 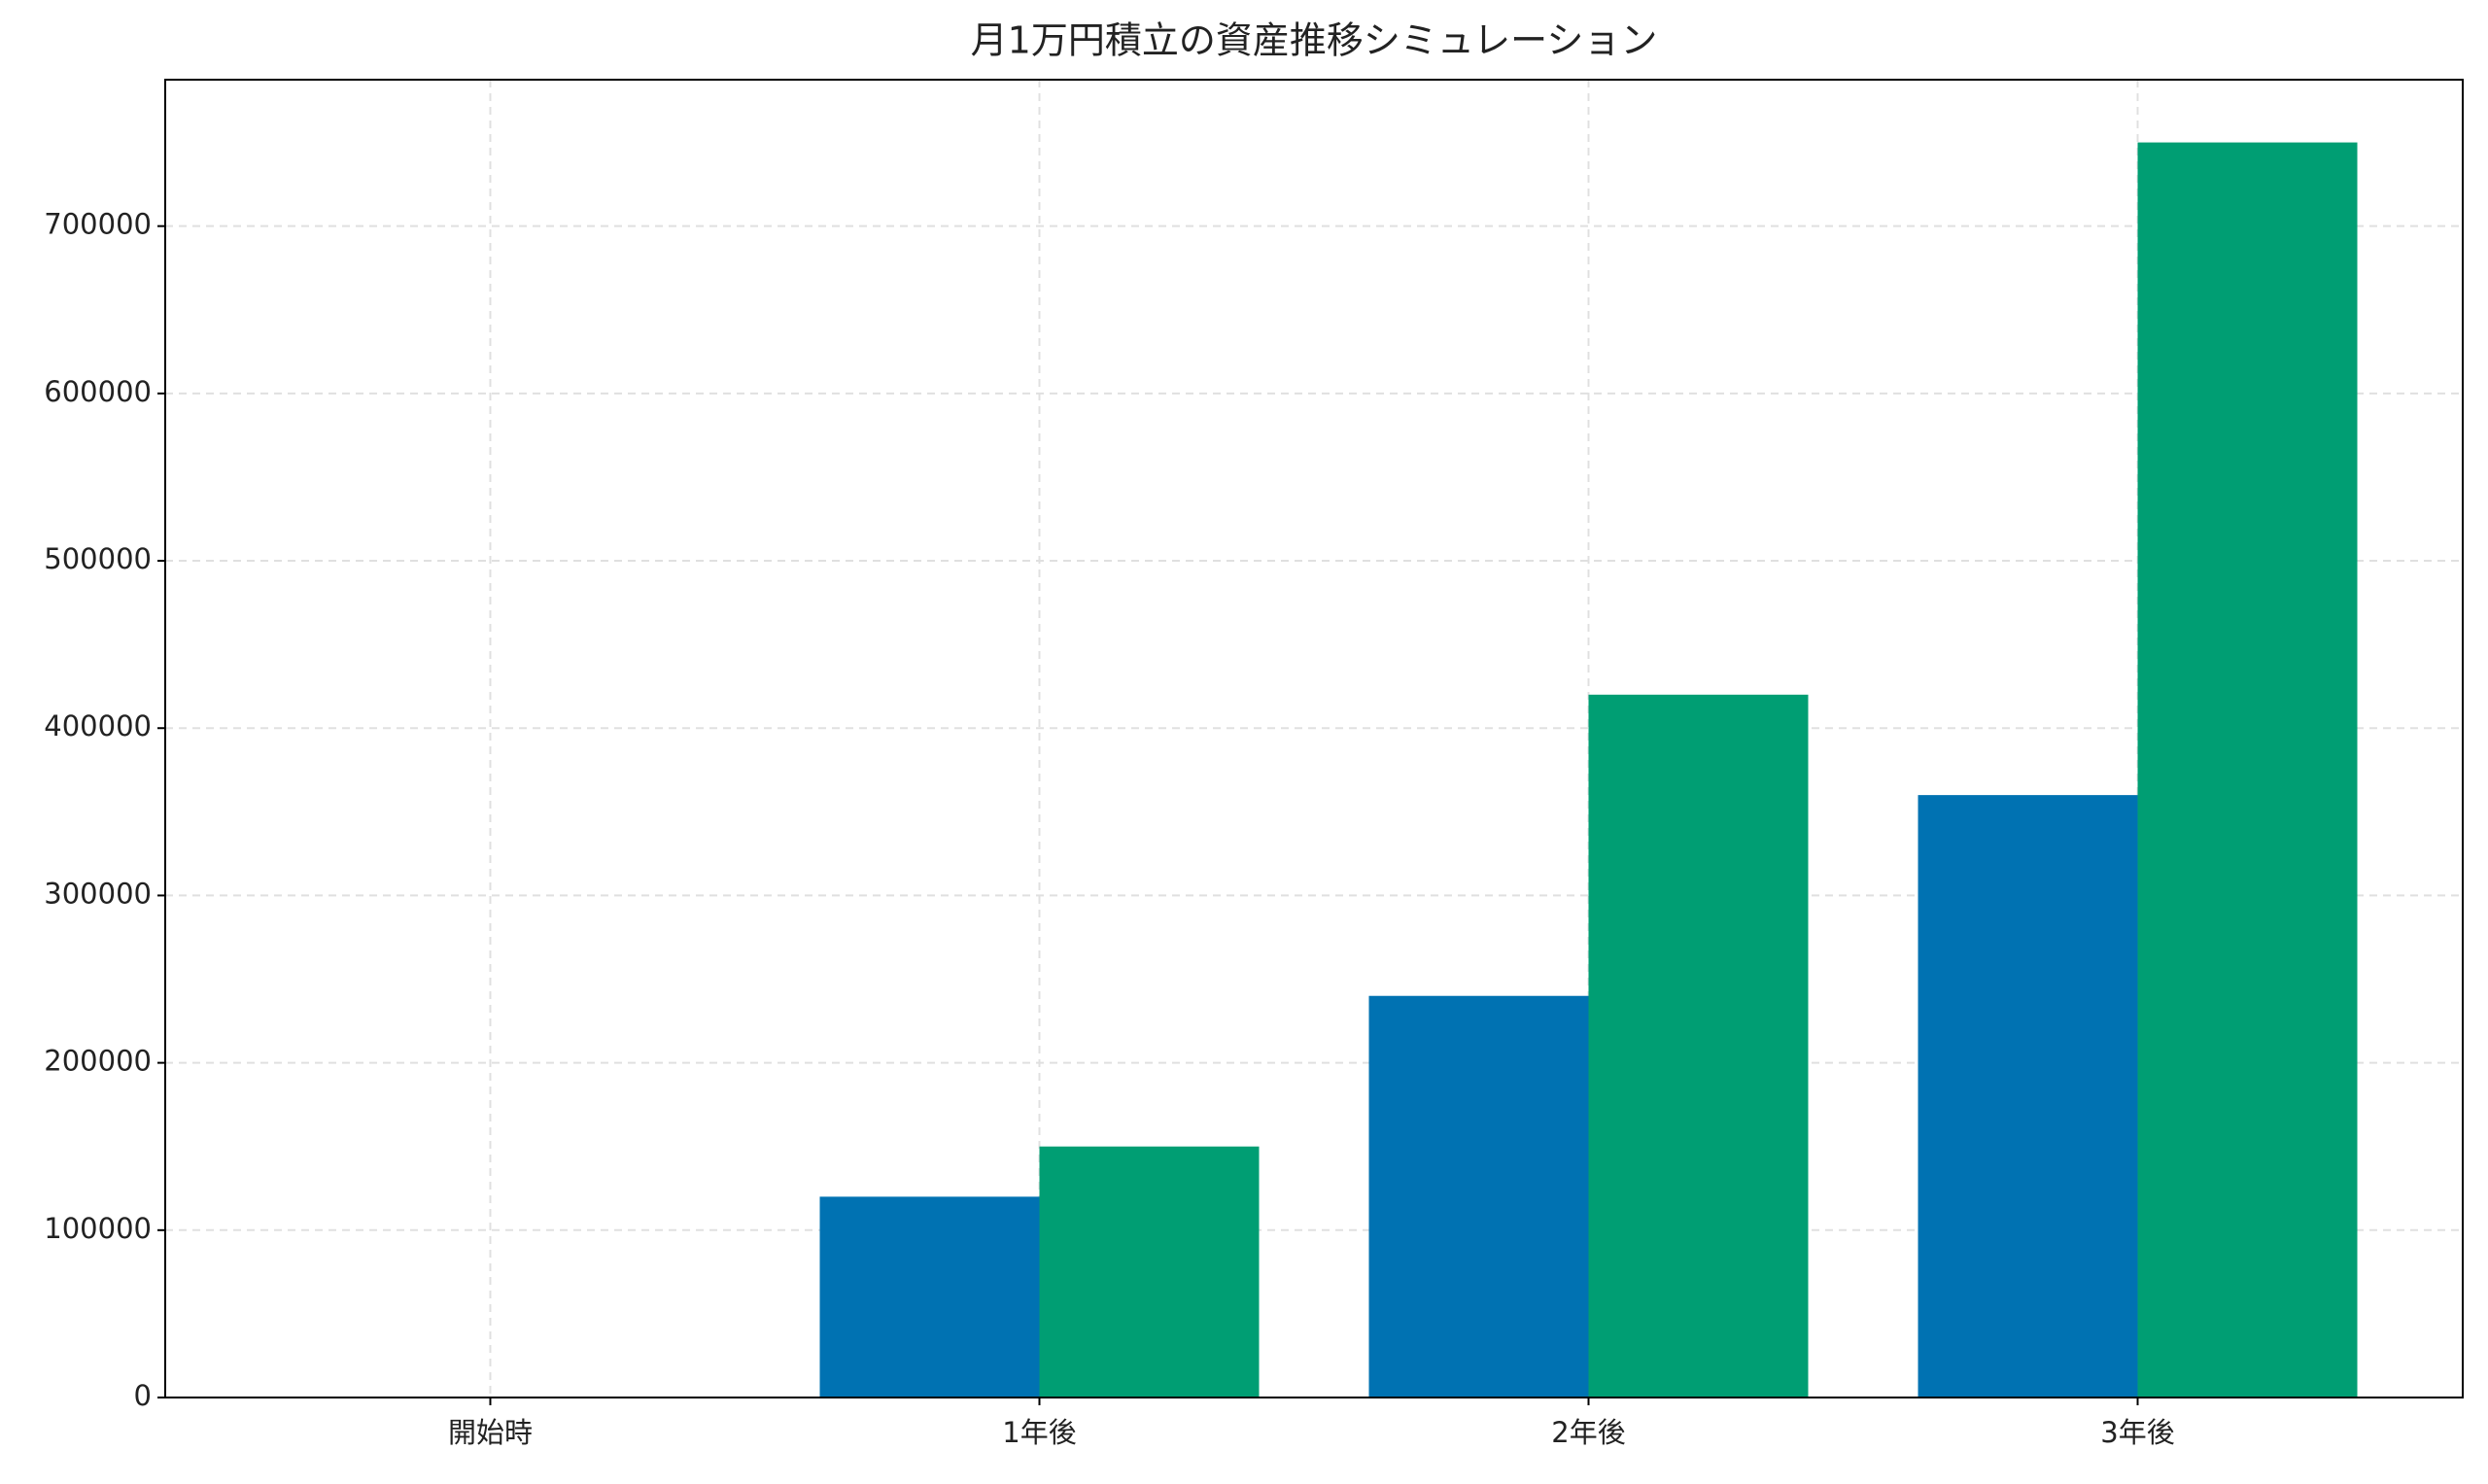 What do you see at coordinates (1588, 1432) in the screenshot?
I see `x-tick-label: 2年後` at bounding box center [1588, 1432].